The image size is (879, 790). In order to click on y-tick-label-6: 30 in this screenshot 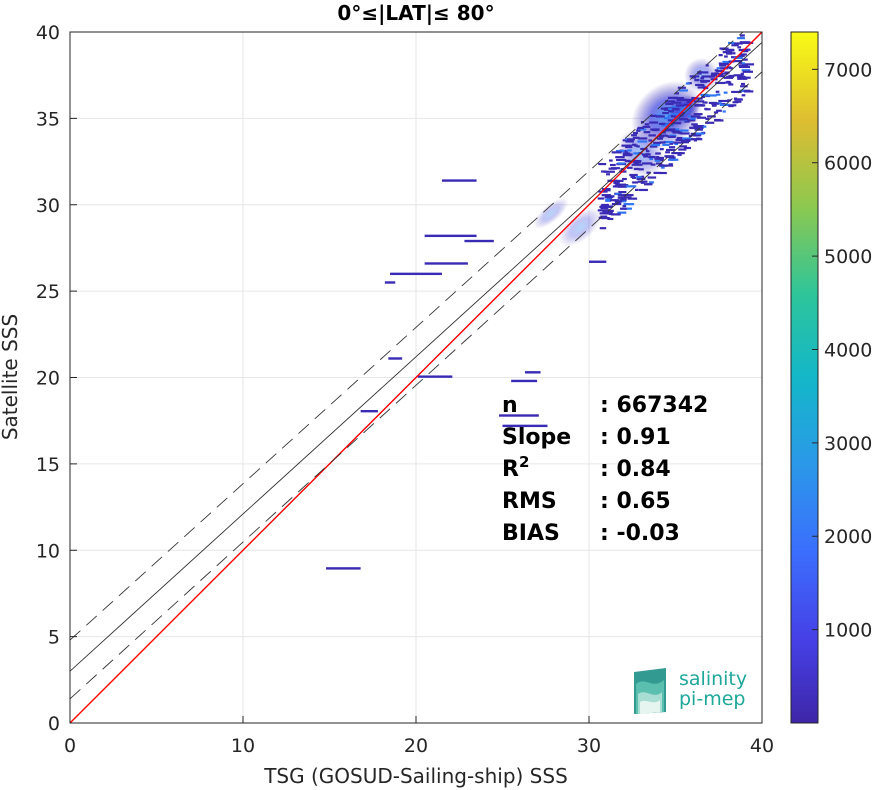, I will do `click(48, 206)`.